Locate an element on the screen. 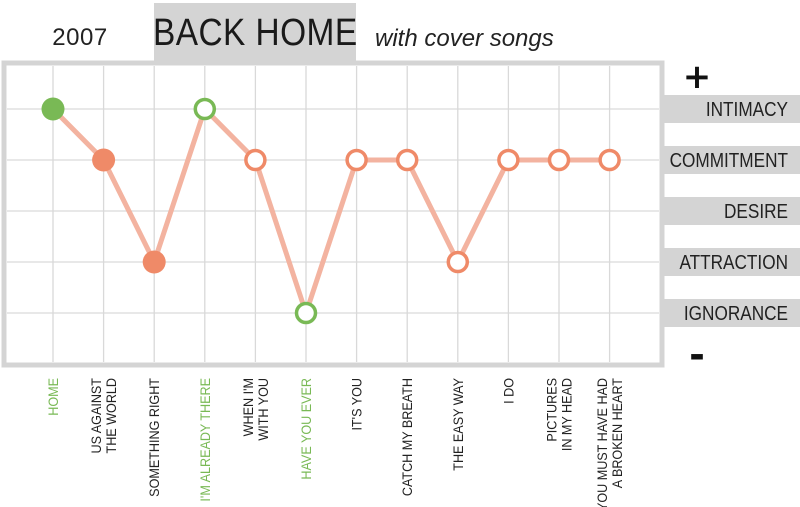 Image resolution: width=800 pixels, height=507 pixels. x-tick-label-line: CATCH MY BREATH is located at coordinates (408, 437).